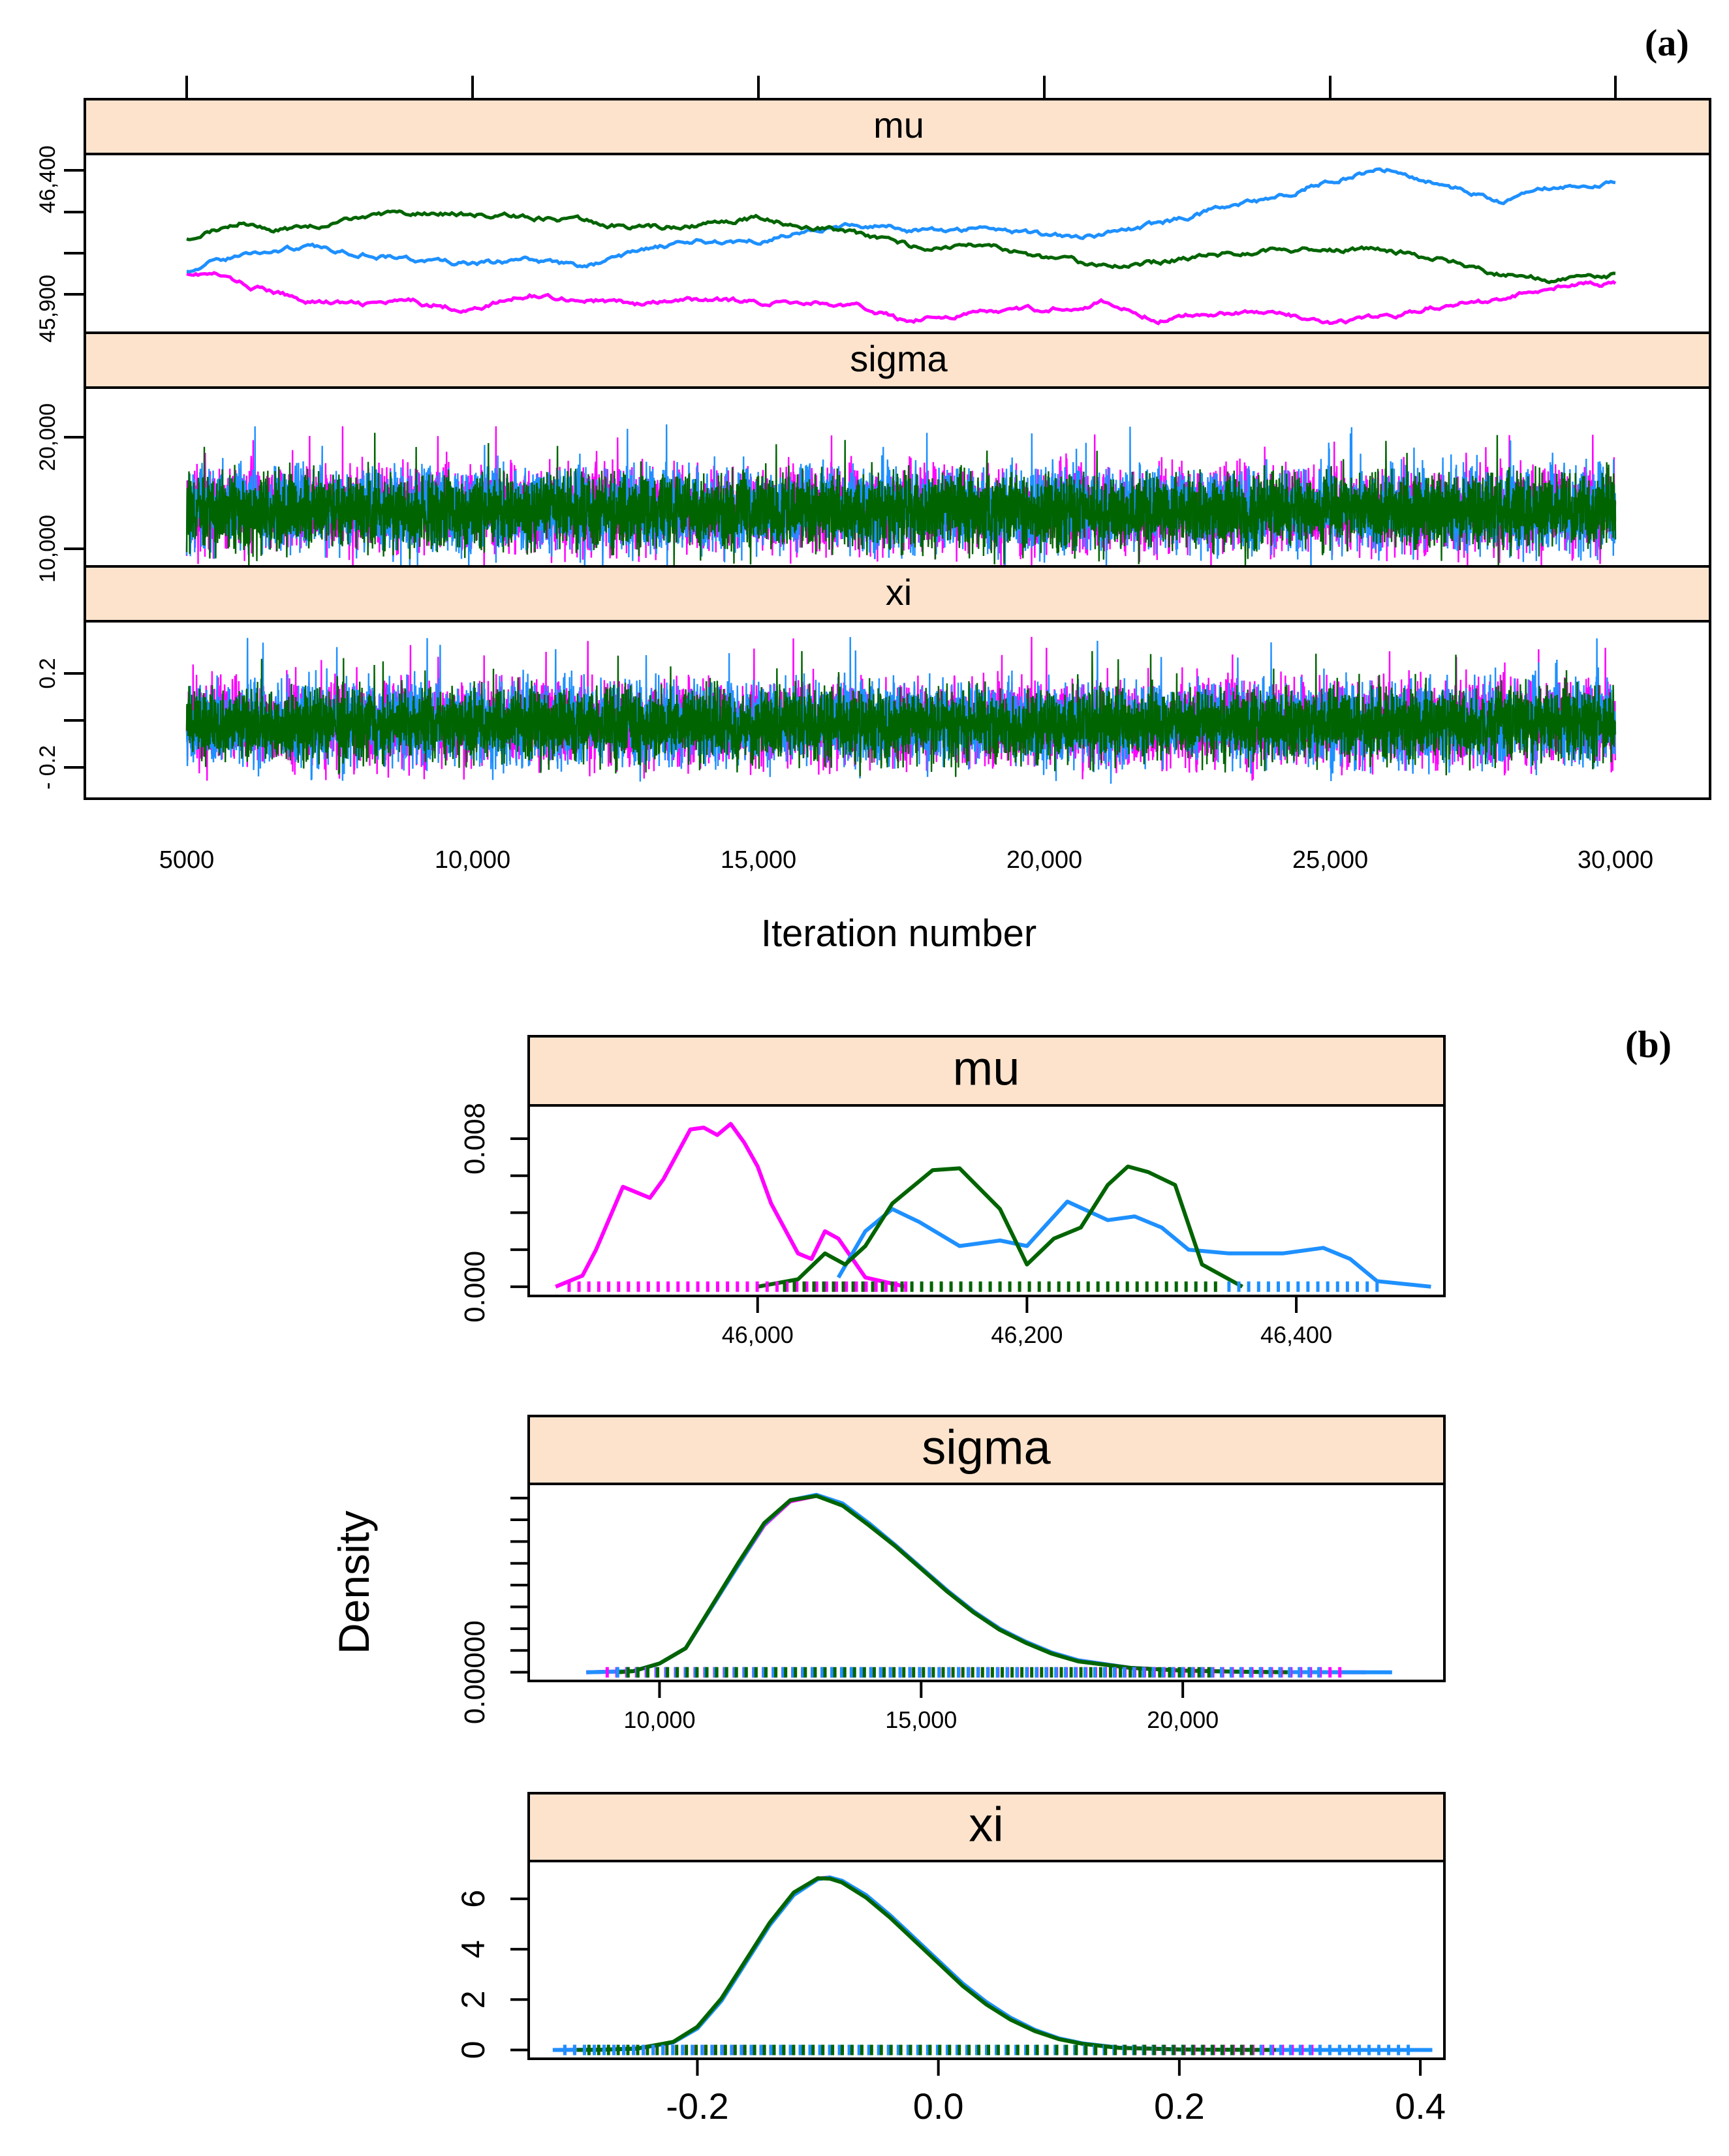  I want to click on trace-mu-lines, so click(901, 246).